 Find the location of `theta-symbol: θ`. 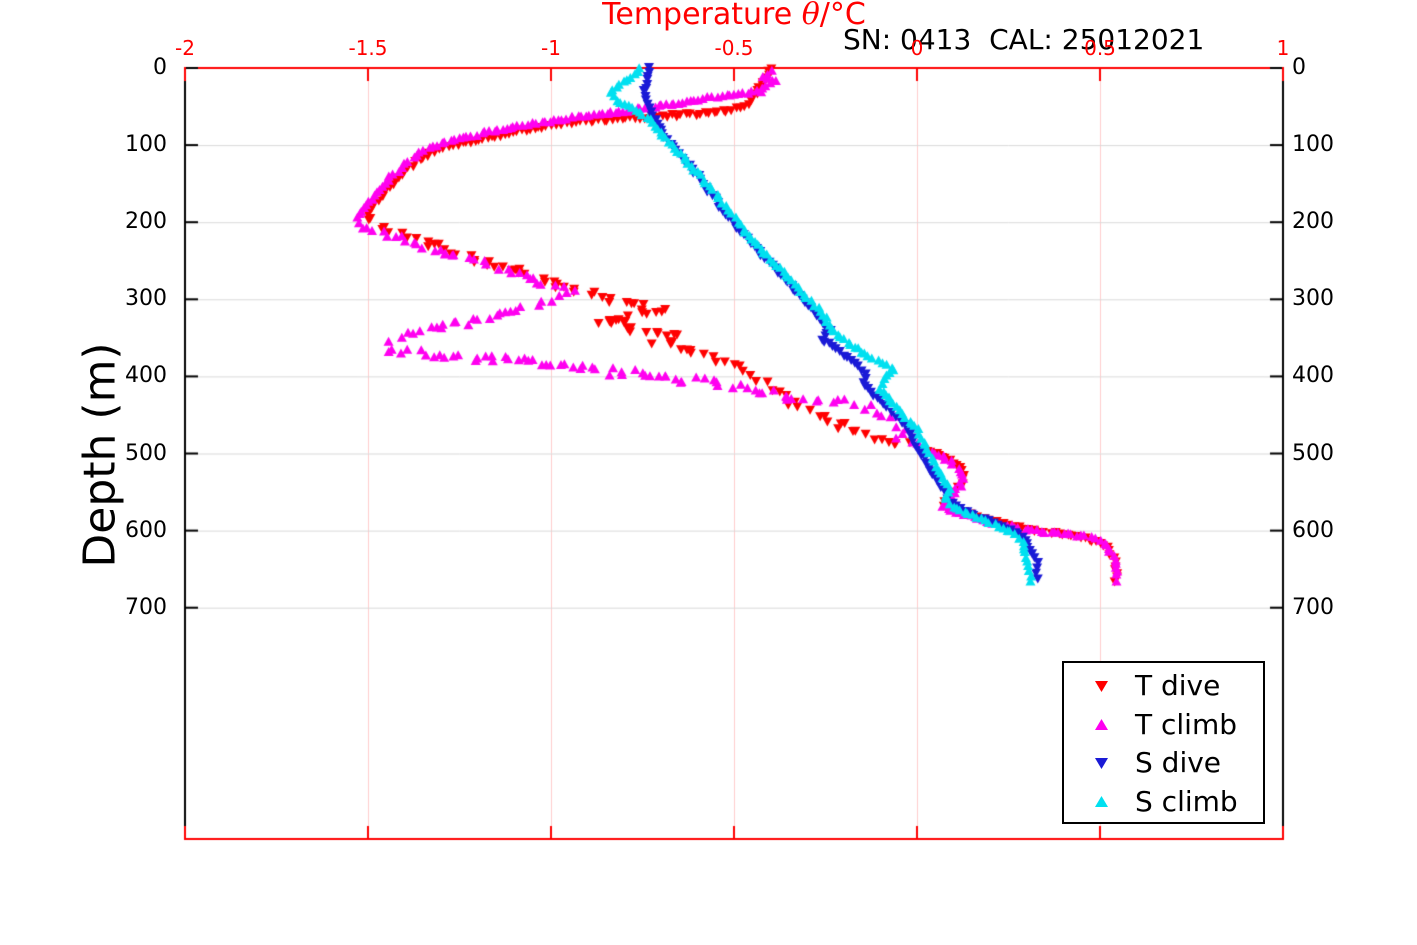

theta-symbol: θ is located at coordinates (810, 16).